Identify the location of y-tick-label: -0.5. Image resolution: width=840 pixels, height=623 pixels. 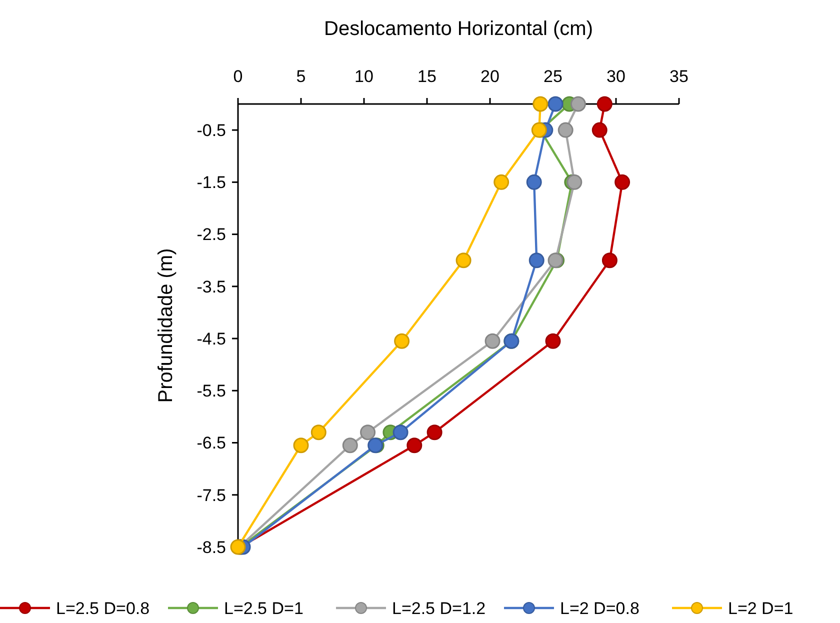
(211, 130).